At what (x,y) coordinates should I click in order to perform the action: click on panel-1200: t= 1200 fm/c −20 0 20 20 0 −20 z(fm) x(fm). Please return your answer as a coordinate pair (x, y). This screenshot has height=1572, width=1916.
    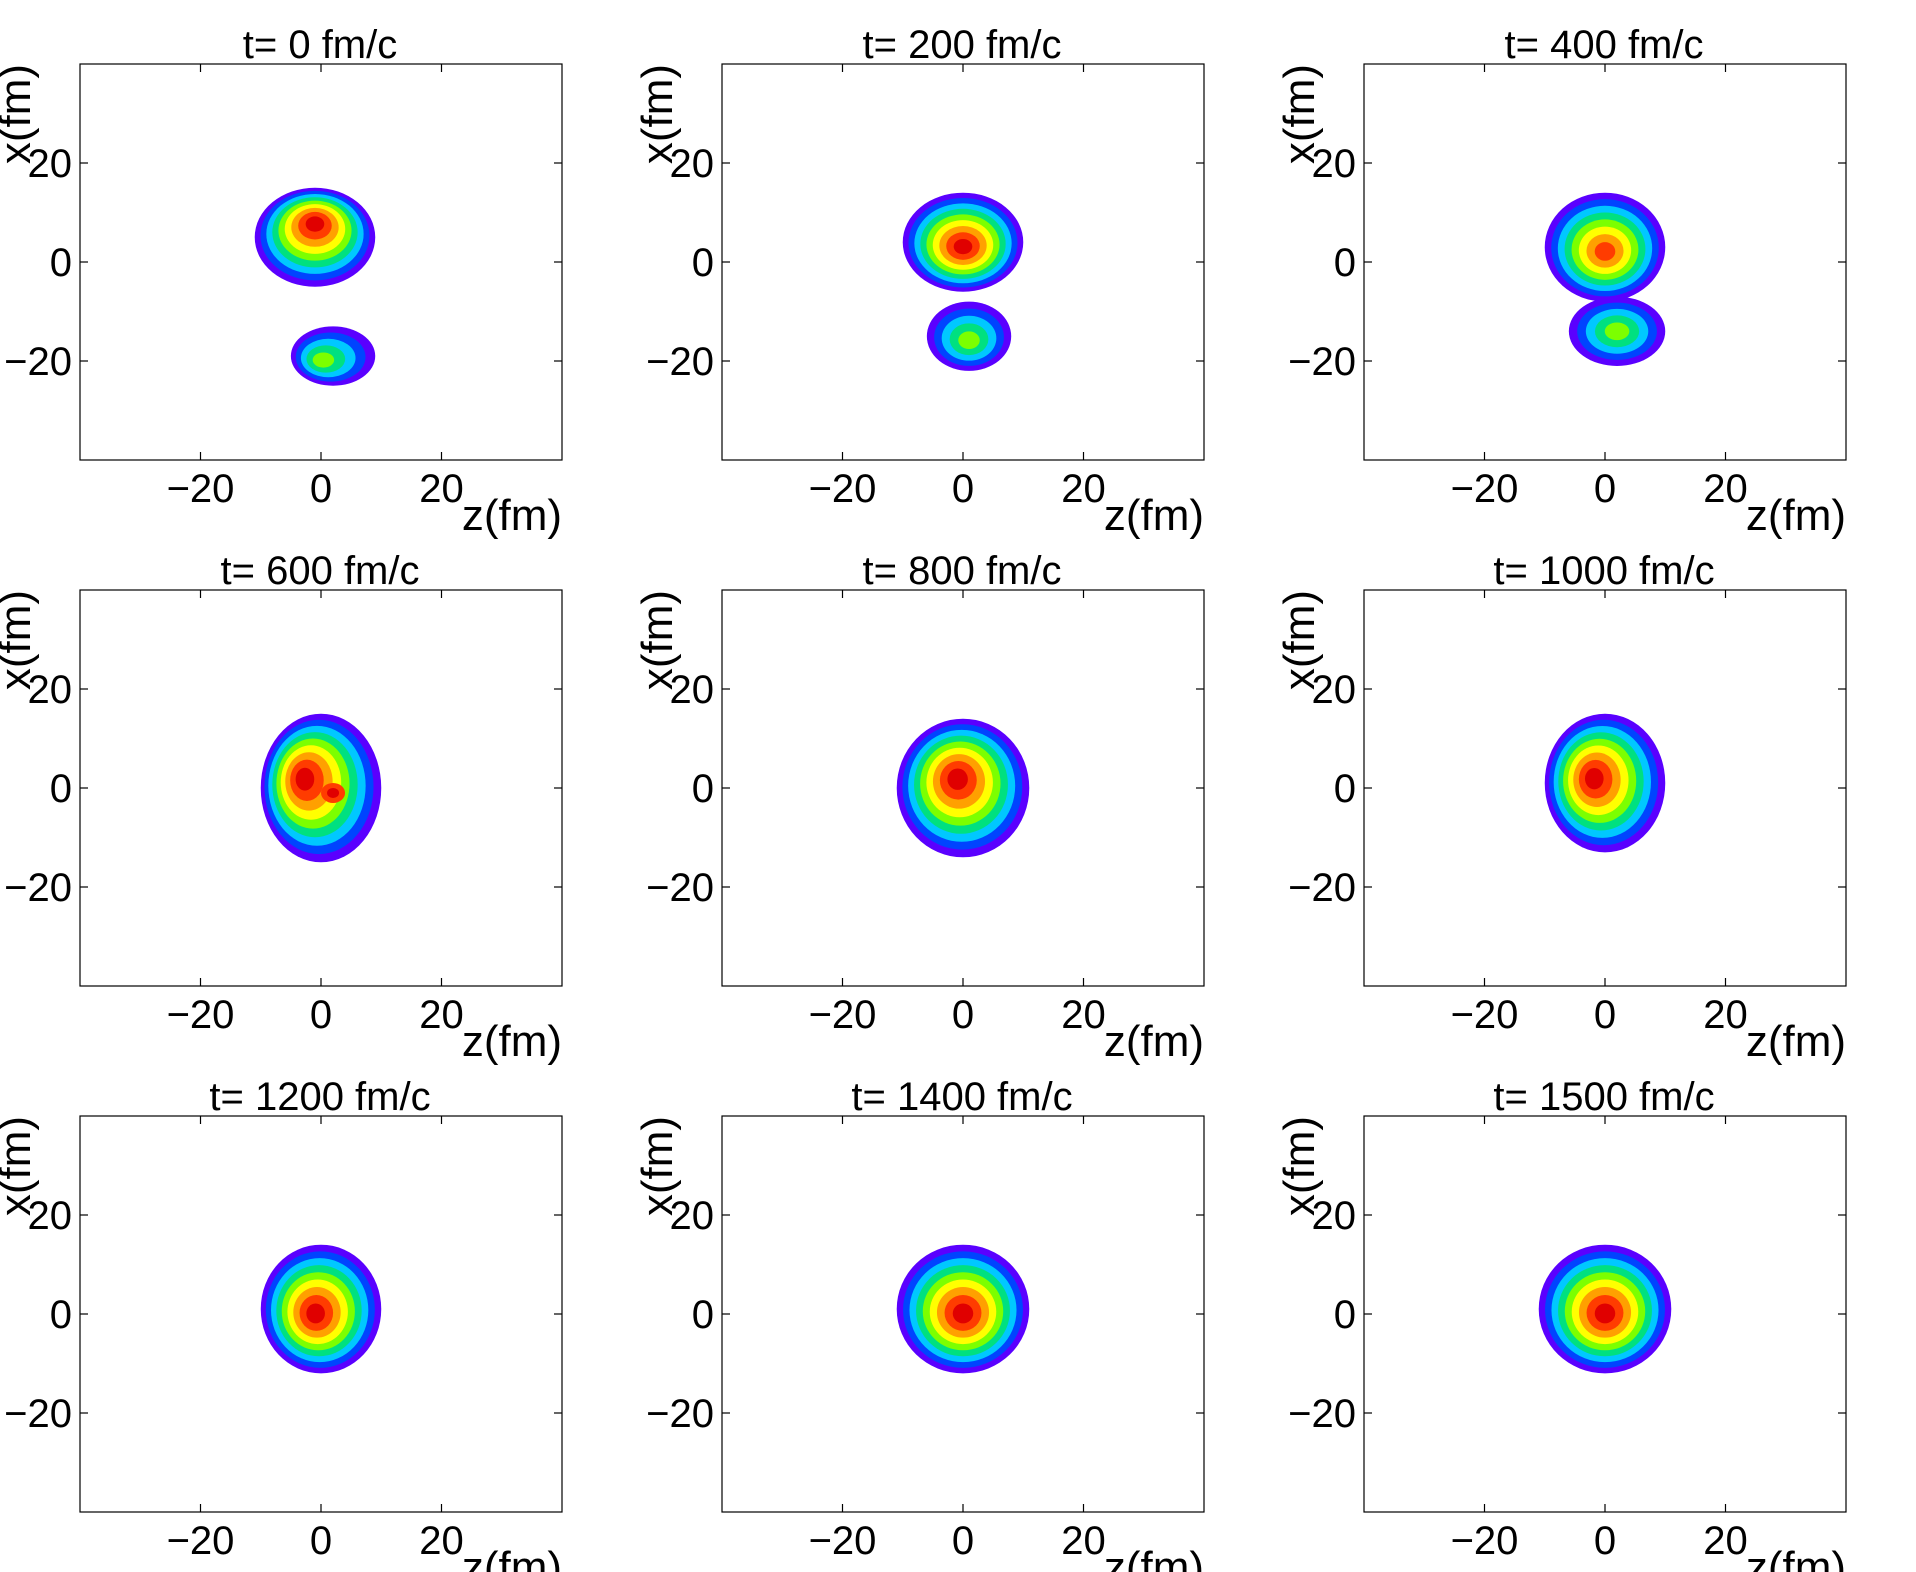
    Looking at the image, I should click on (281, 1323).